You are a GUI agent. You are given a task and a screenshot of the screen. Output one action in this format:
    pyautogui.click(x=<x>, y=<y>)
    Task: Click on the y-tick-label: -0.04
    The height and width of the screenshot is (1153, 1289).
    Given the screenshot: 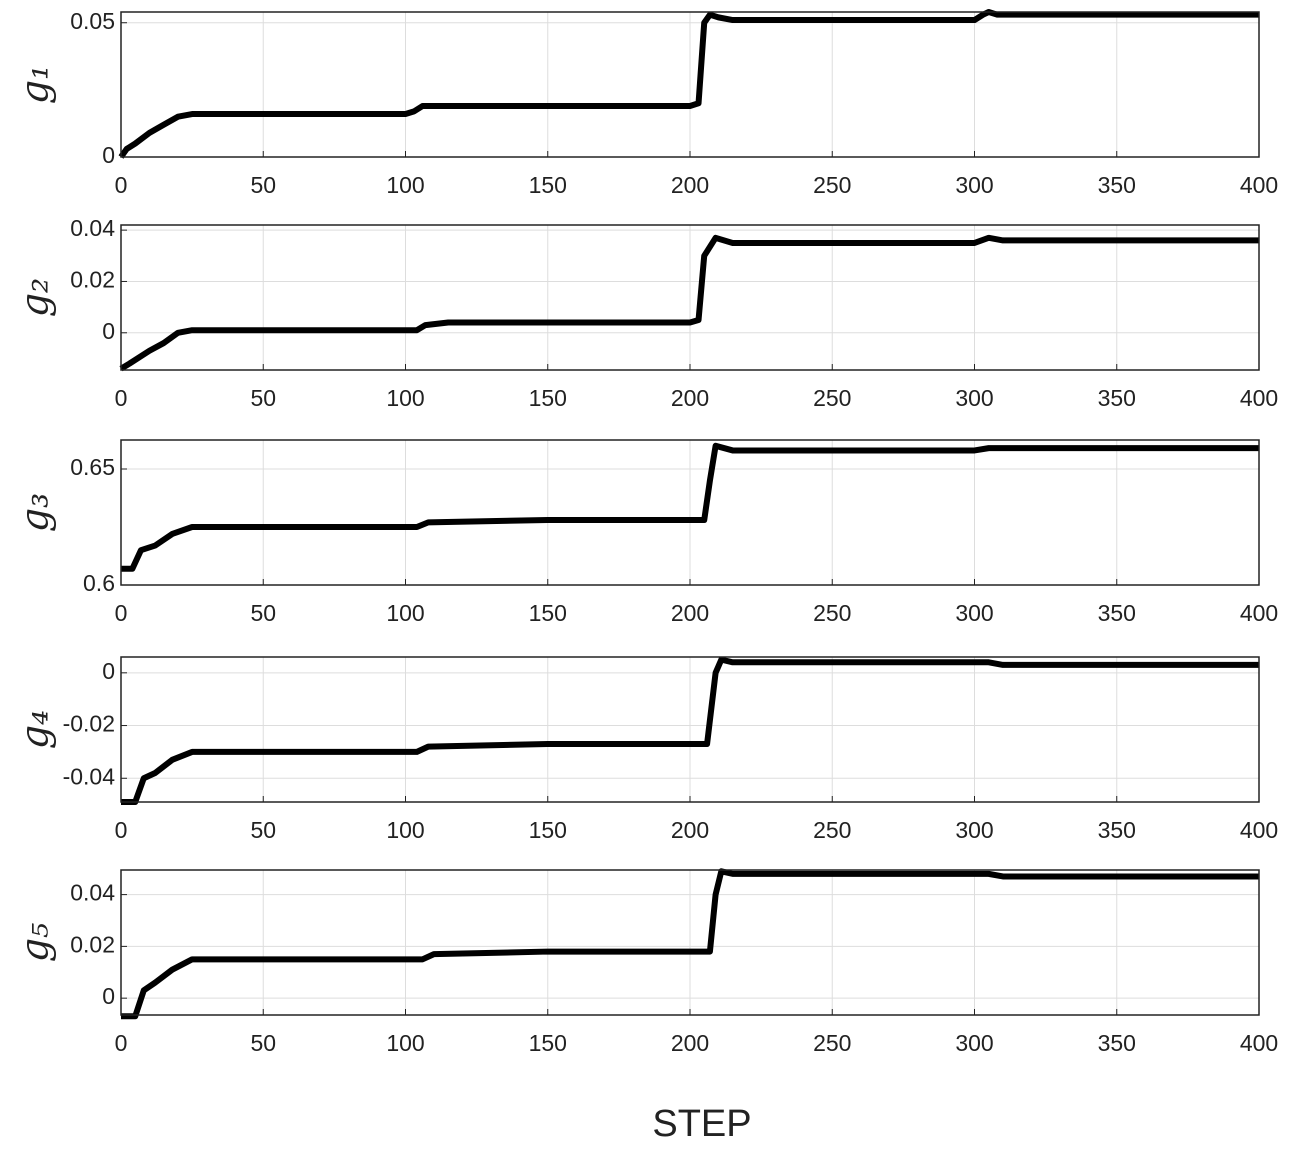 What is the action you would take?
    pyautogui.click(x=89, y=776)
    